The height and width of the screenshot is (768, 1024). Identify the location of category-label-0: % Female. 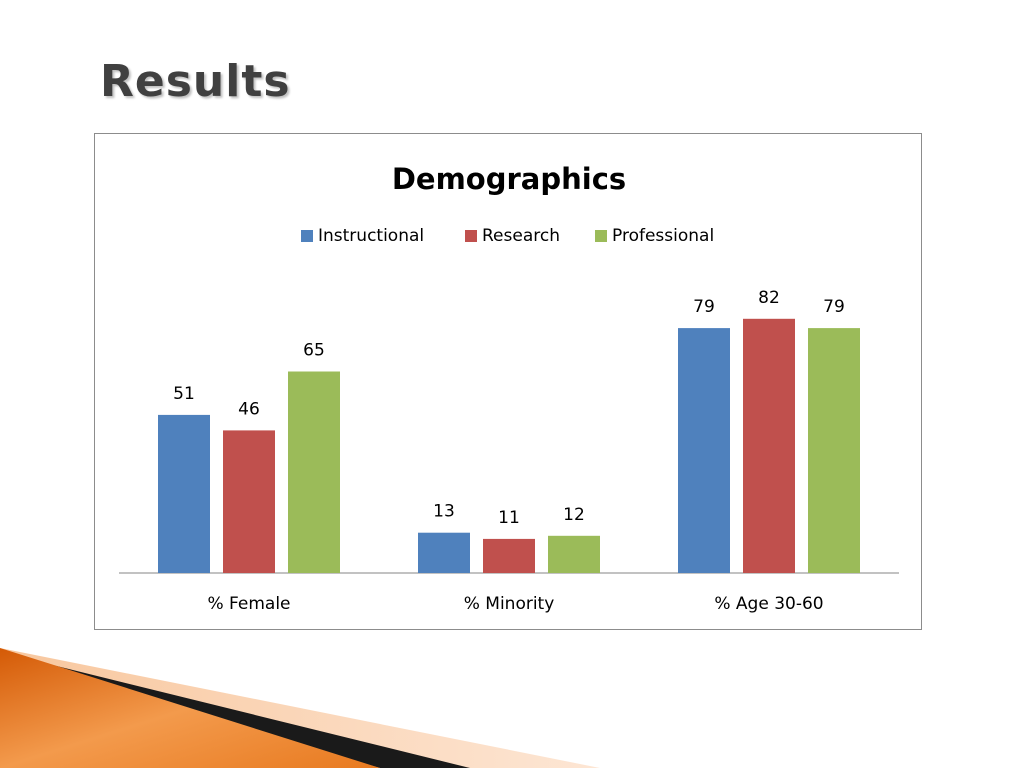
(248, 604).